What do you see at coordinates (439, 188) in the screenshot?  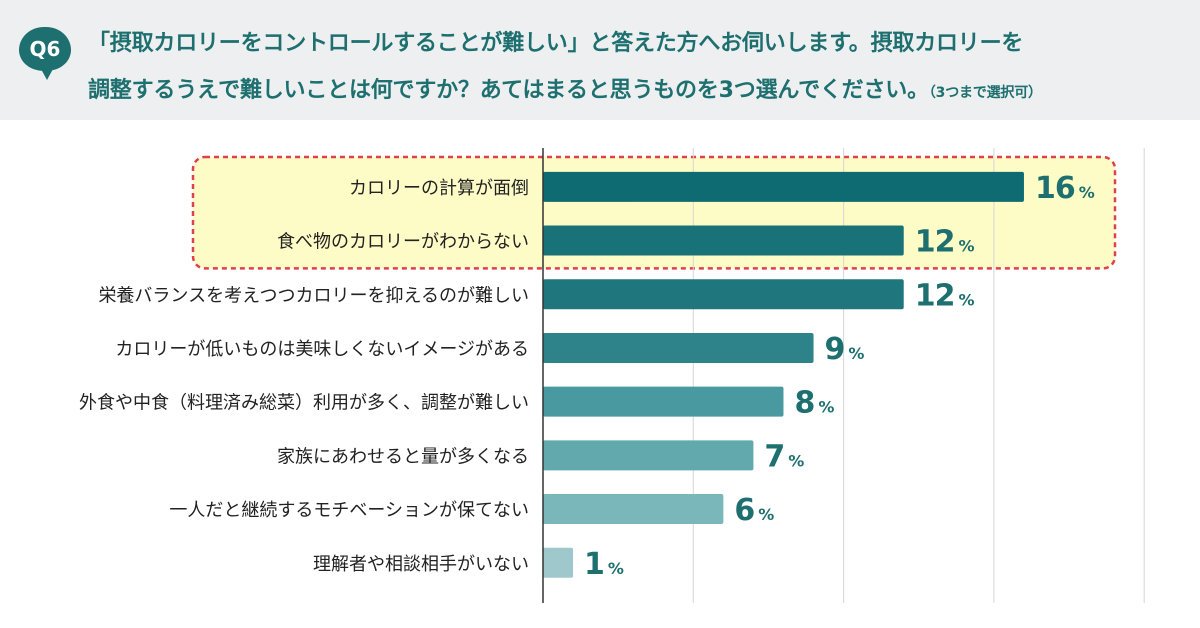 I see `category-label: カロリーの計算が面倒` at bounding box center [439, 188].